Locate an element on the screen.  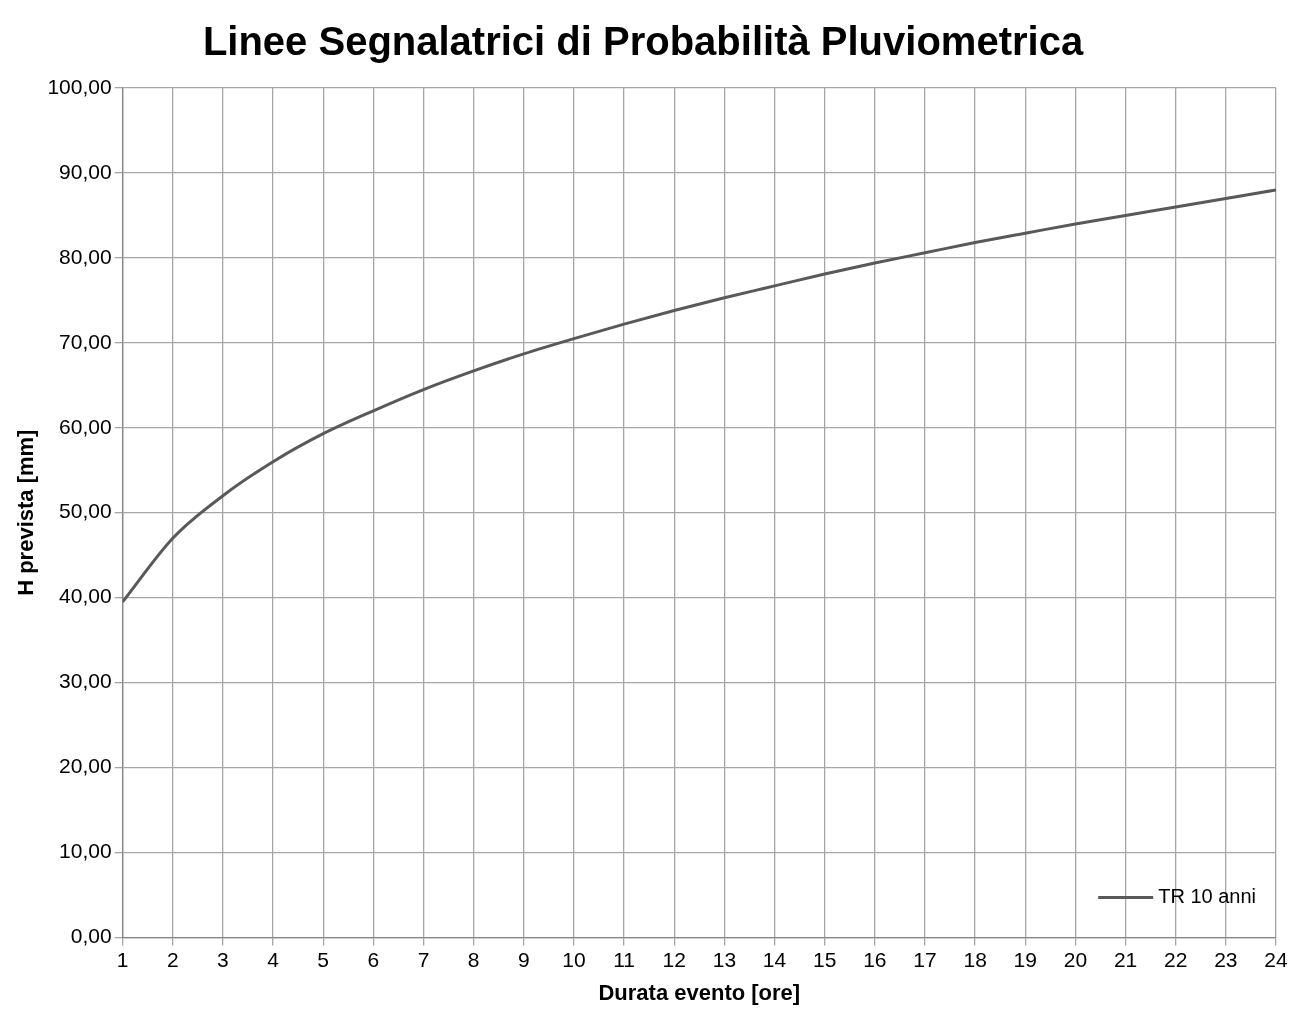
x-tick-label: 12 is located at coordinates (674, 959).